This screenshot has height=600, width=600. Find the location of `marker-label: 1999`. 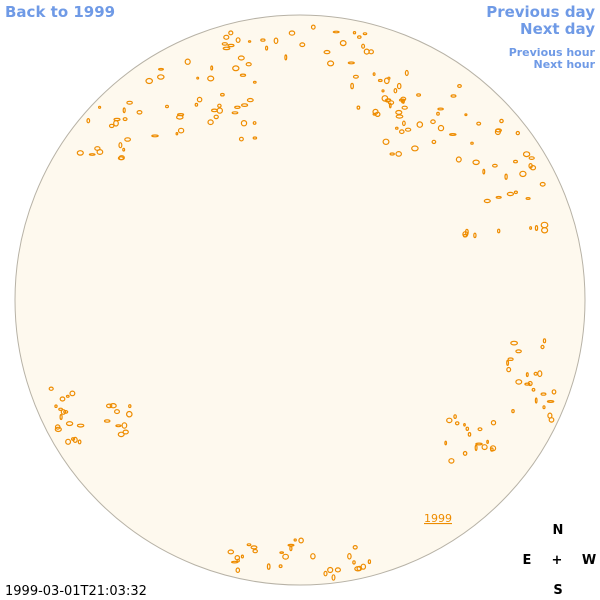

marker-label: 1999 is located at coordinates (438, 518).